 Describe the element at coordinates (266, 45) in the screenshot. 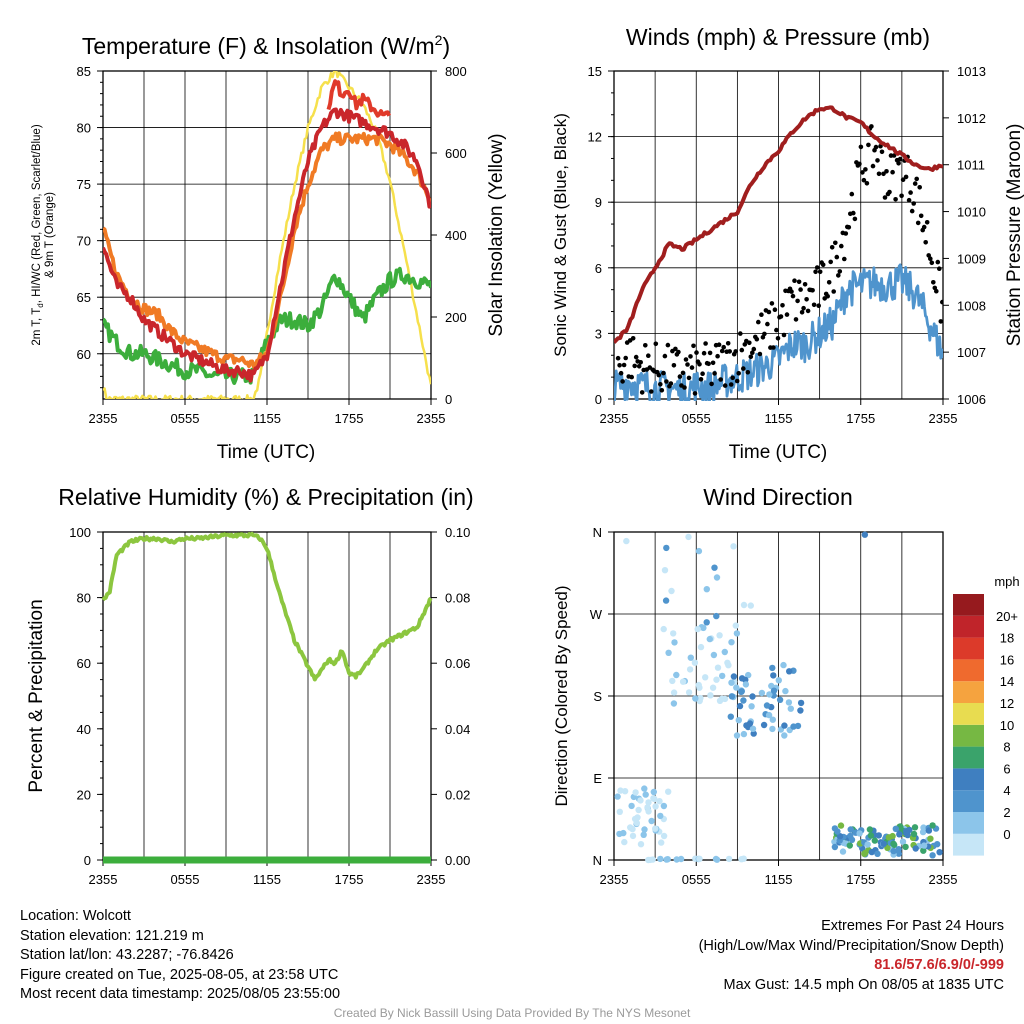

I see `panel1-title: Temperature (F) & Insolation (W/m2)` at that location.